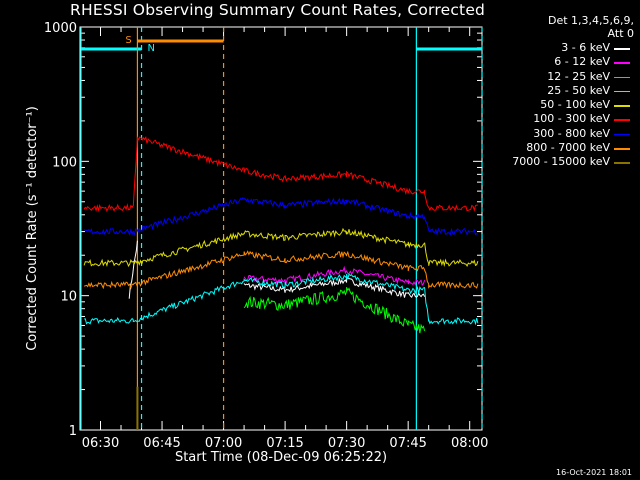 The image size is (640, 480). I want to click on legend-entry: 25 - 50 keV, so click(561, 91).